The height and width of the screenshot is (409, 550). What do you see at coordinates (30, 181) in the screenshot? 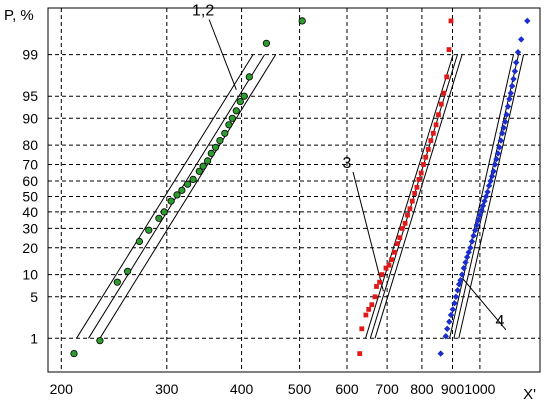
I see `y-tick-label-60: 60` at bounding box center [30, 181].